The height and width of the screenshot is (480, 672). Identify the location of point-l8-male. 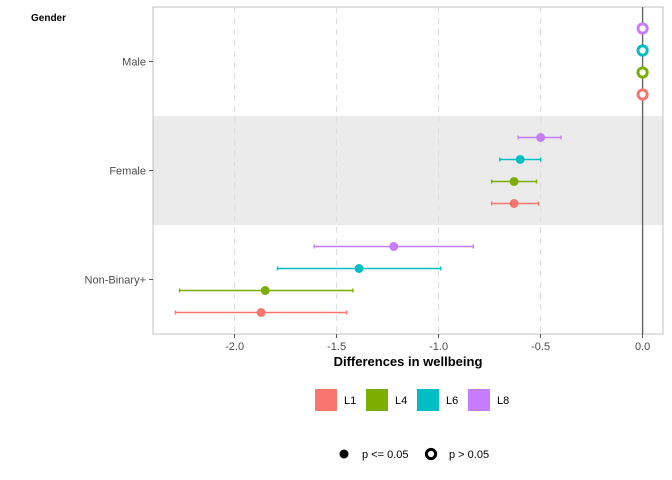
(642, 28).